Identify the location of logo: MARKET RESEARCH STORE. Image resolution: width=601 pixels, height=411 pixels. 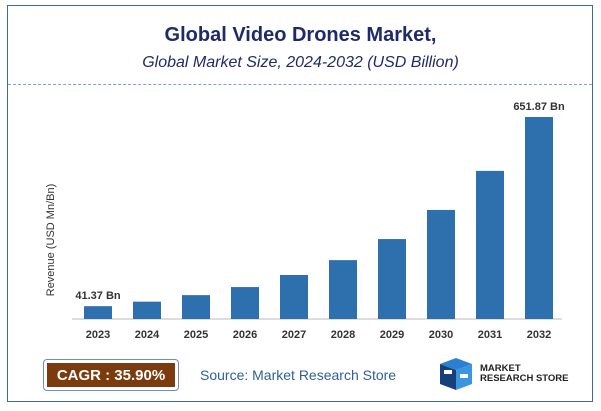
(502, 374).